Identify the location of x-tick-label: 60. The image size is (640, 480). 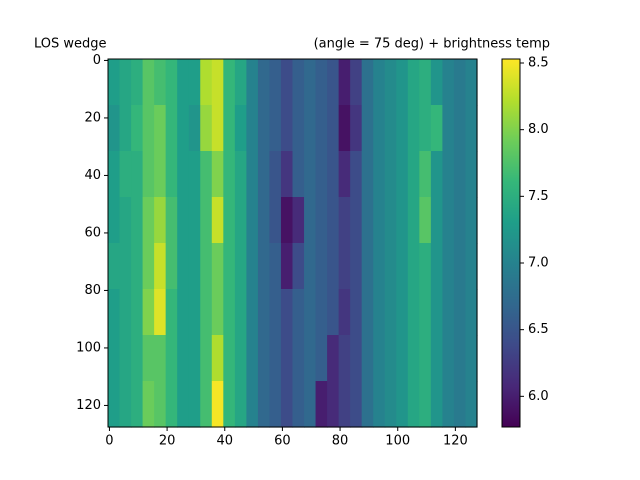
(282, 441).